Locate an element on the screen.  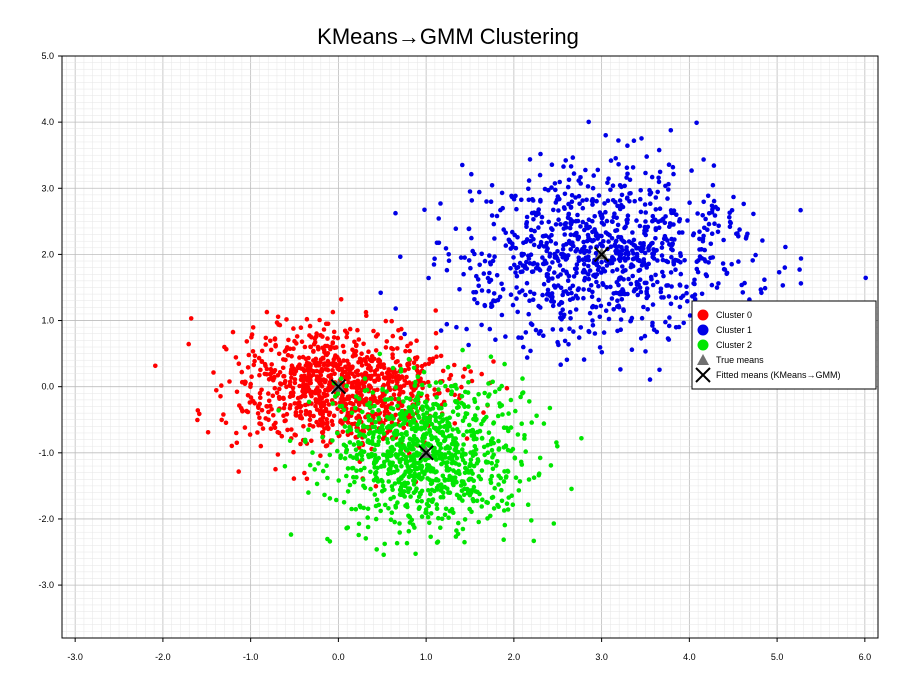
x-tick-label: -1.0 is located at coordinates (251, 657).